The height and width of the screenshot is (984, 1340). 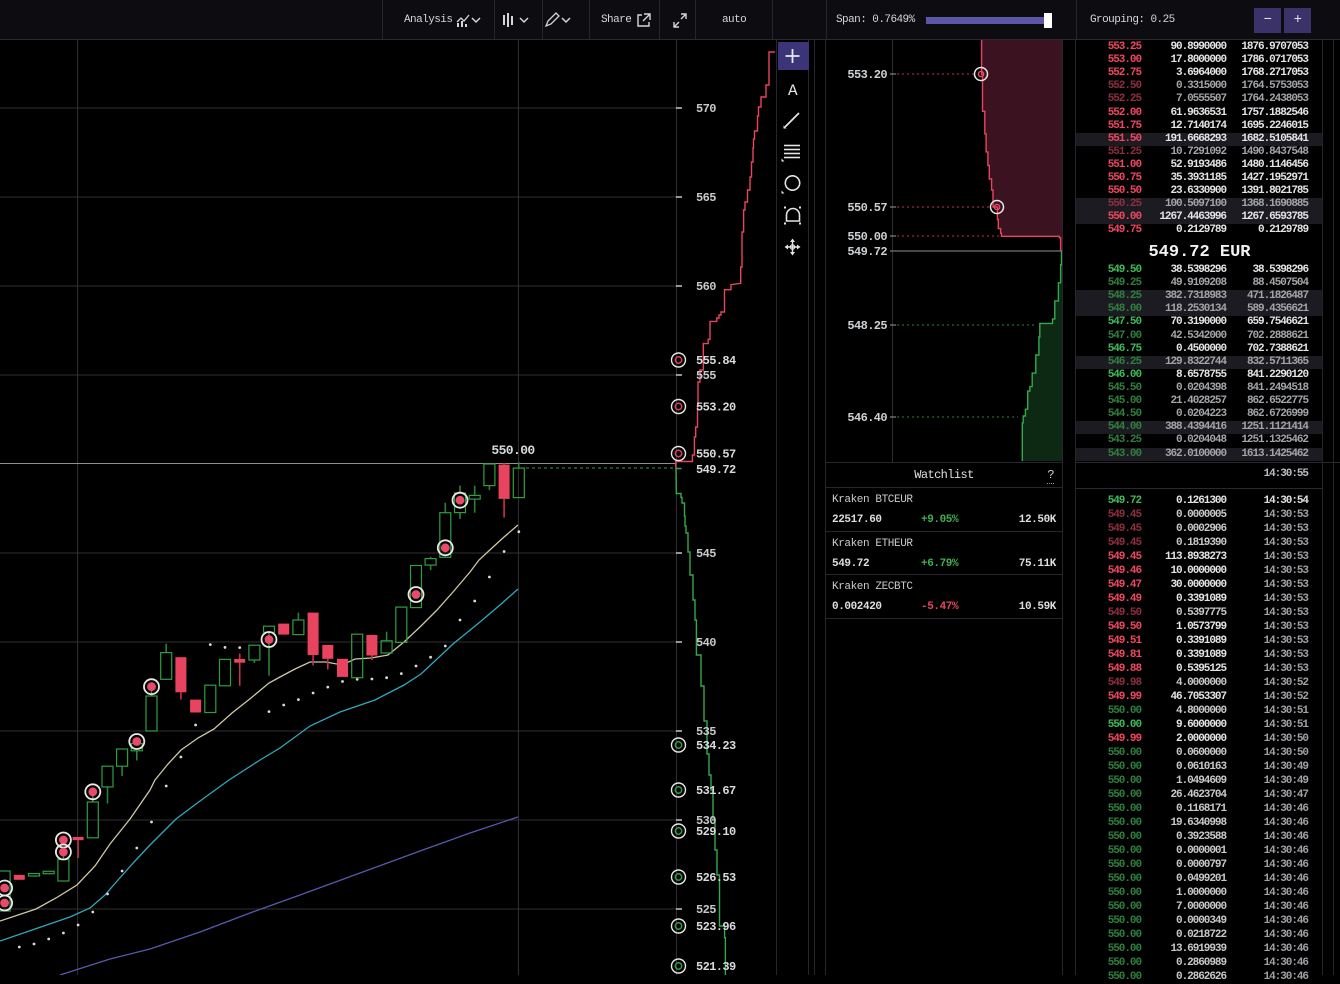 I want to click on svg-text: 526.53, so click(x=716, y=878).